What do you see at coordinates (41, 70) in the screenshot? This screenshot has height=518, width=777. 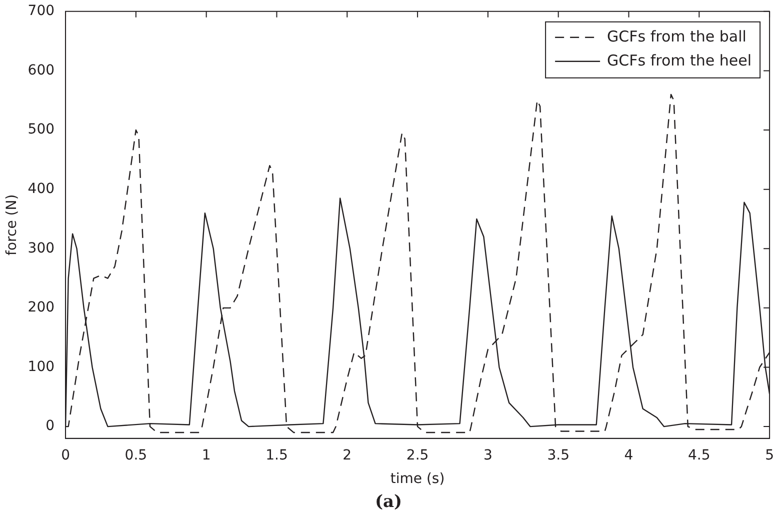 I see `y-tick-label: 600` at bounding box center [41, 70].